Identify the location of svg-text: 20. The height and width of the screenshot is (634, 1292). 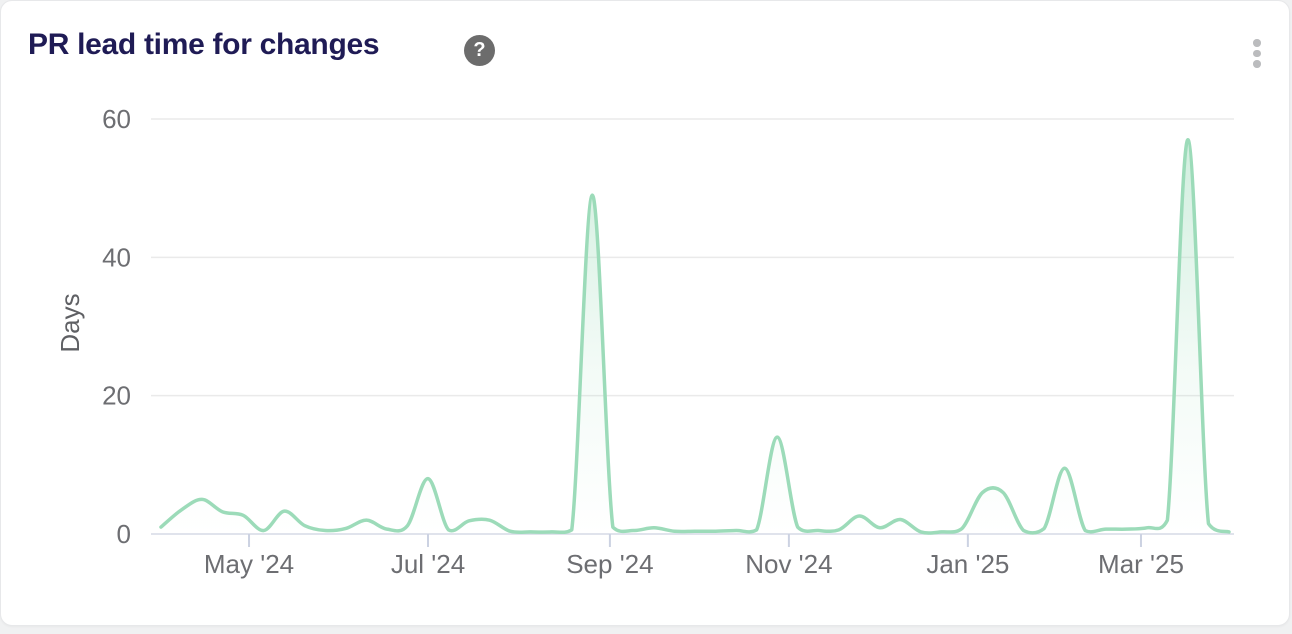
(116, 396).